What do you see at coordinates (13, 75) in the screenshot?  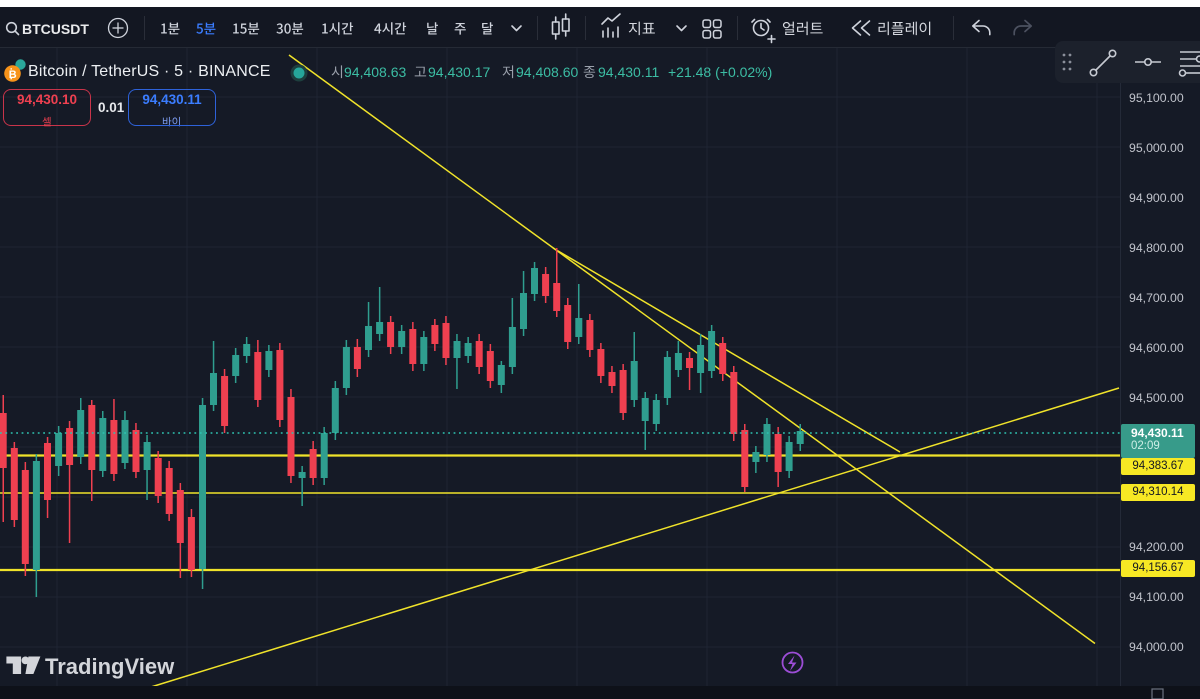 I see `svg-text: B` at bounding box center [13, 75].